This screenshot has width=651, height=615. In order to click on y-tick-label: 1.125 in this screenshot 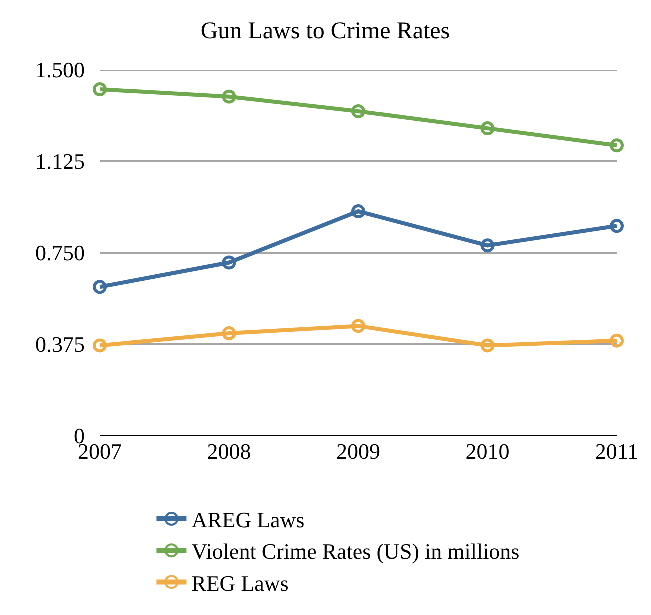, I will do `click(60, 161)`.